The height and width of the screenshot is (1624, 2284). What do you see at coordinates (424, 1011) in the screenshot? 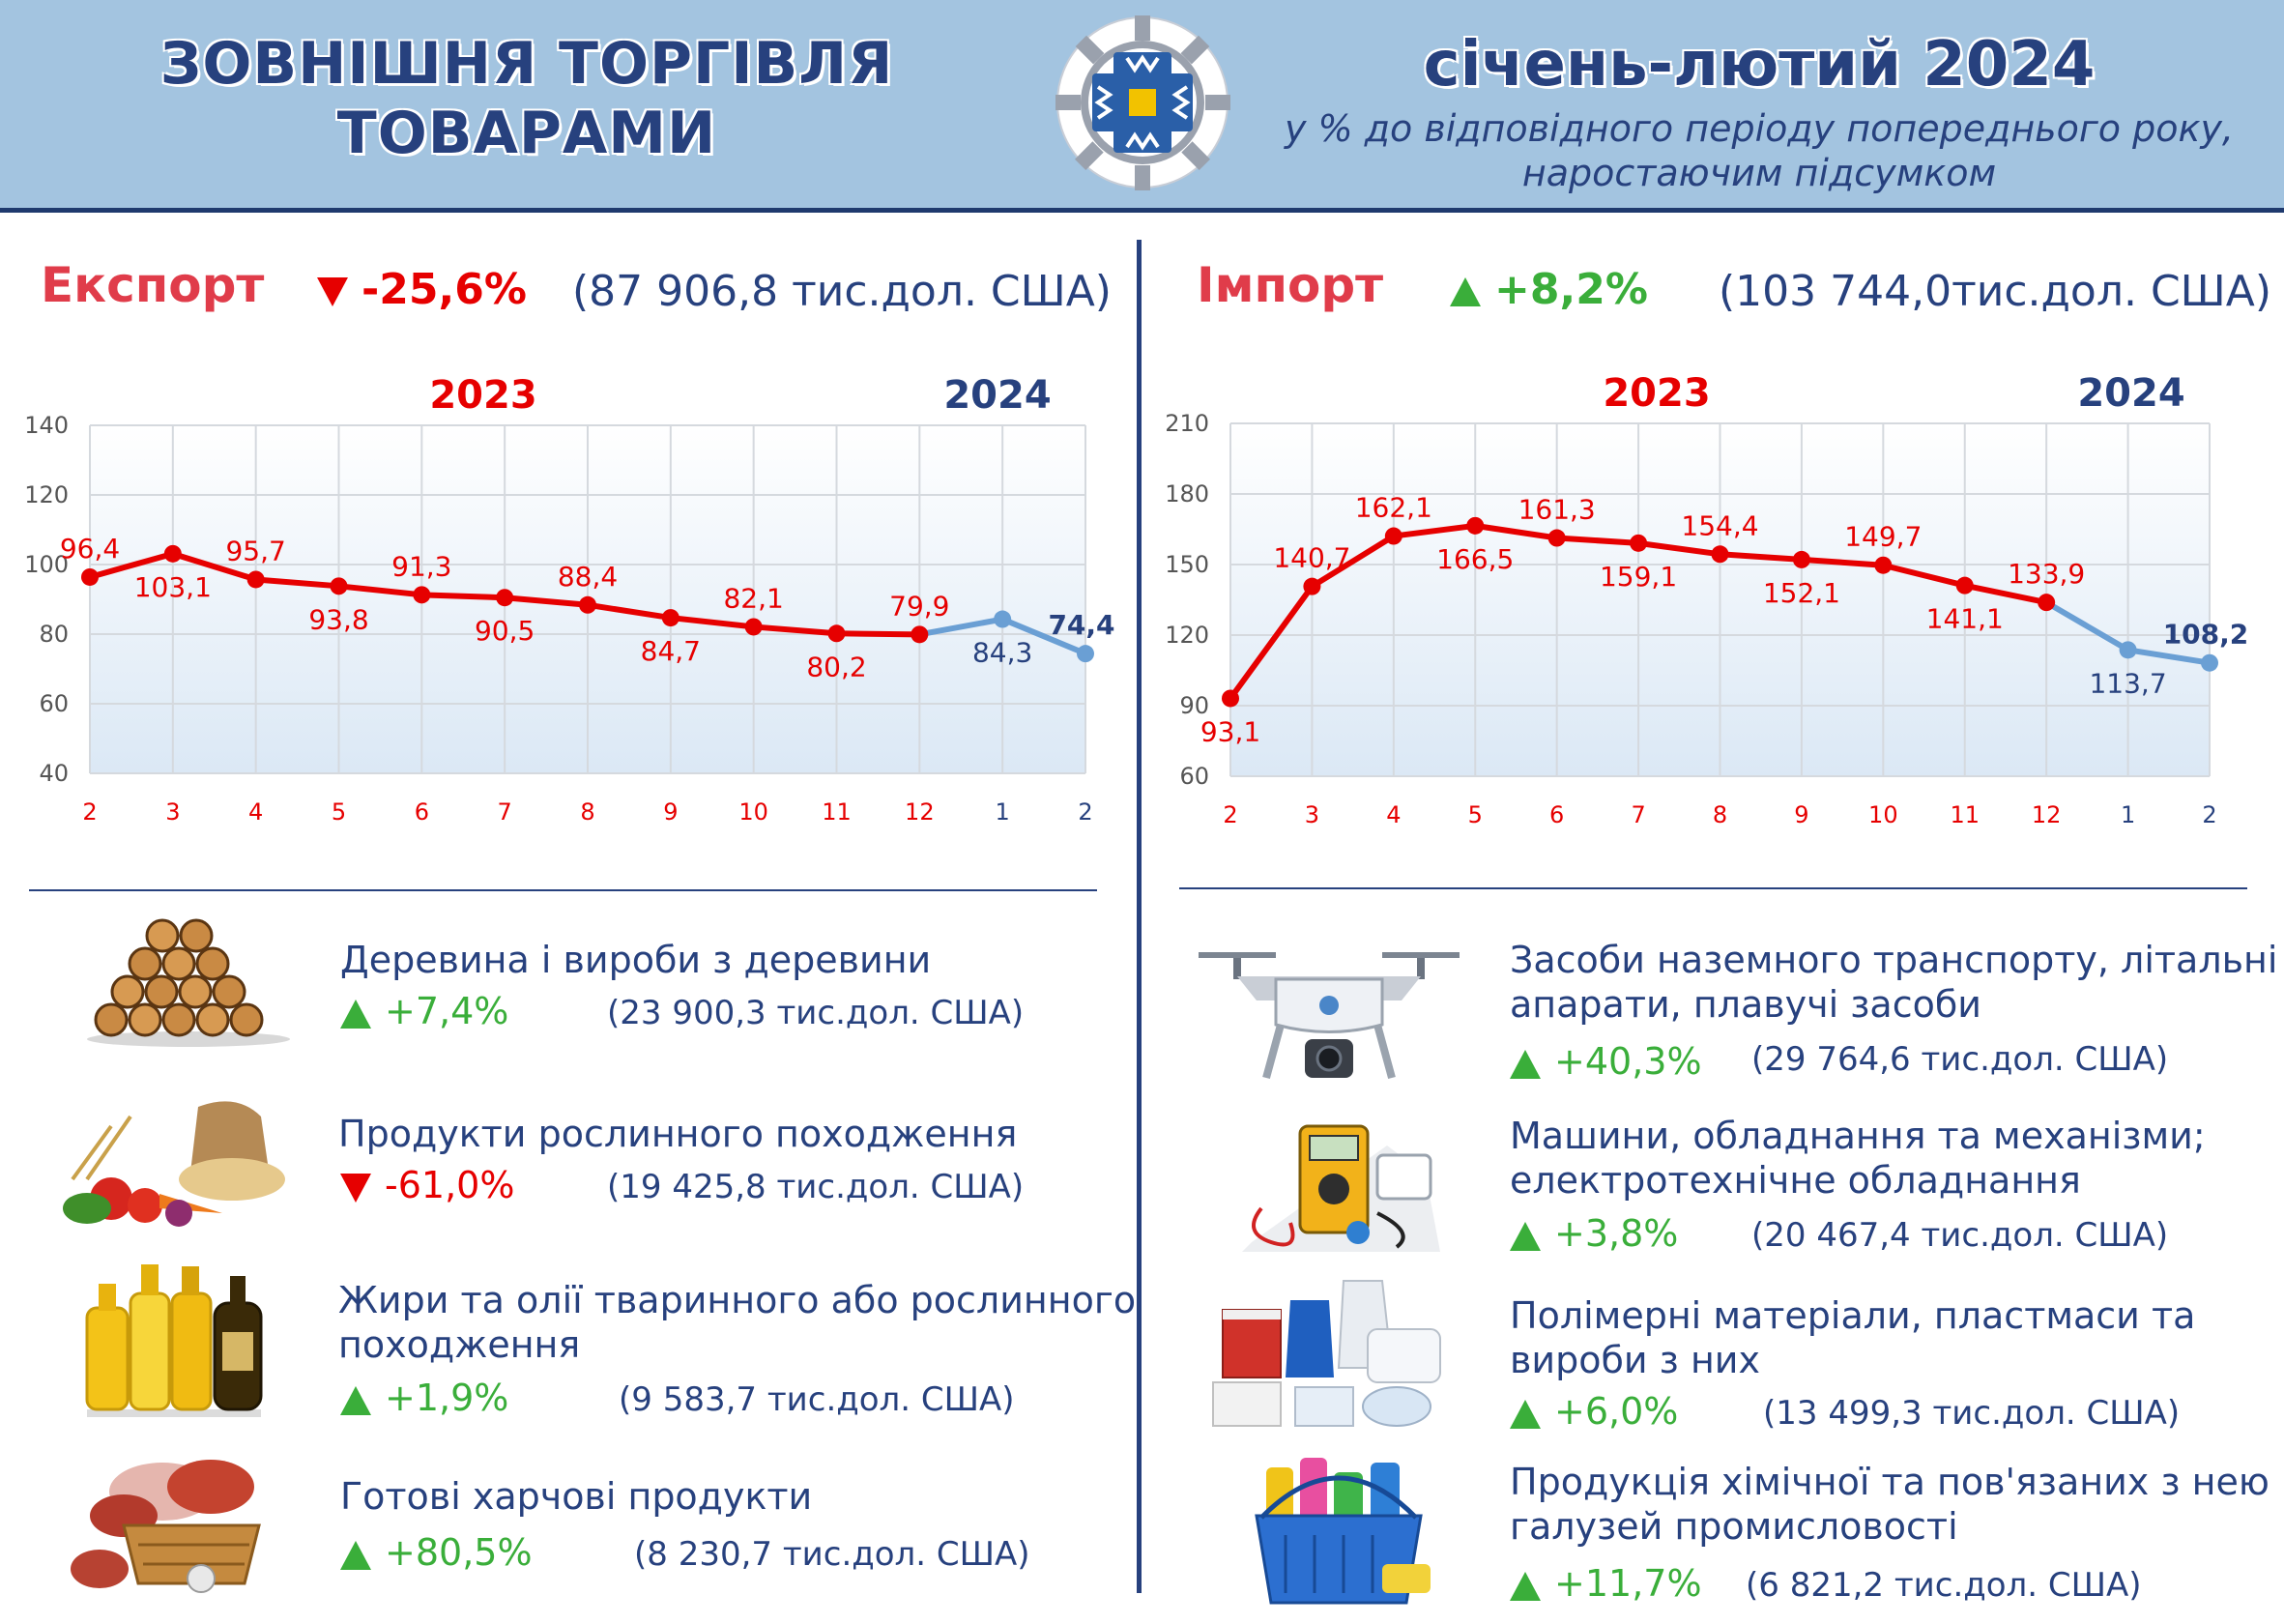
I see `export-item-1-change: +7,4%` at bounding box center [424, 1011].